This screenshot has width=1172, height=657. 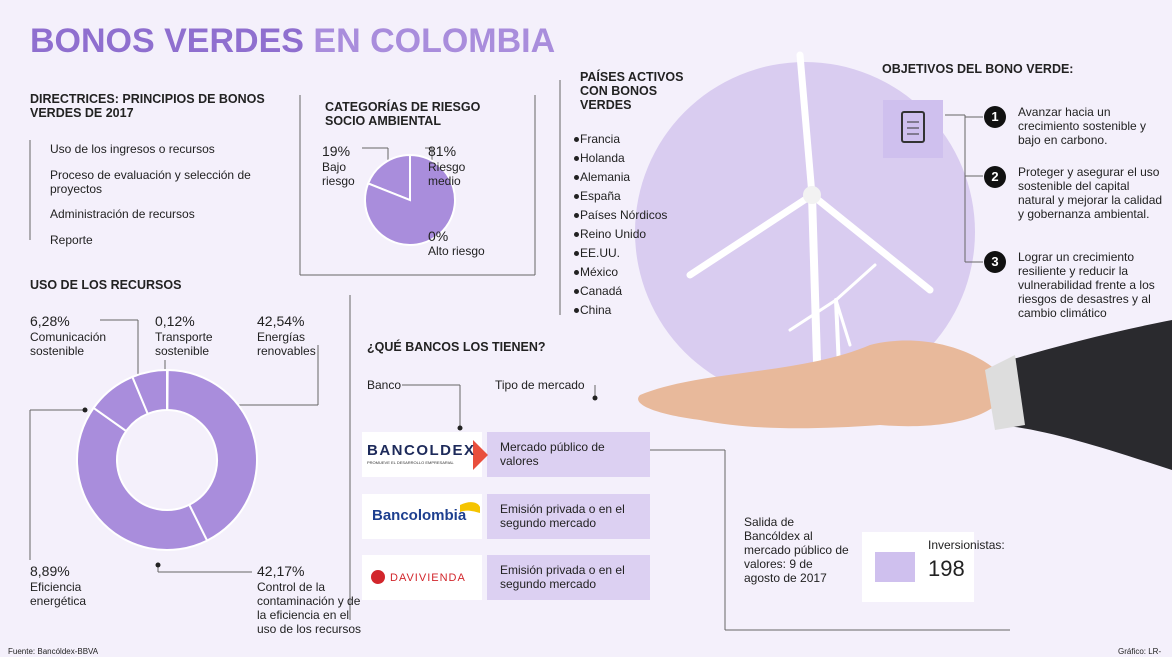 I want to click on list-item: Reino Unido, so click(x=613, y=234).